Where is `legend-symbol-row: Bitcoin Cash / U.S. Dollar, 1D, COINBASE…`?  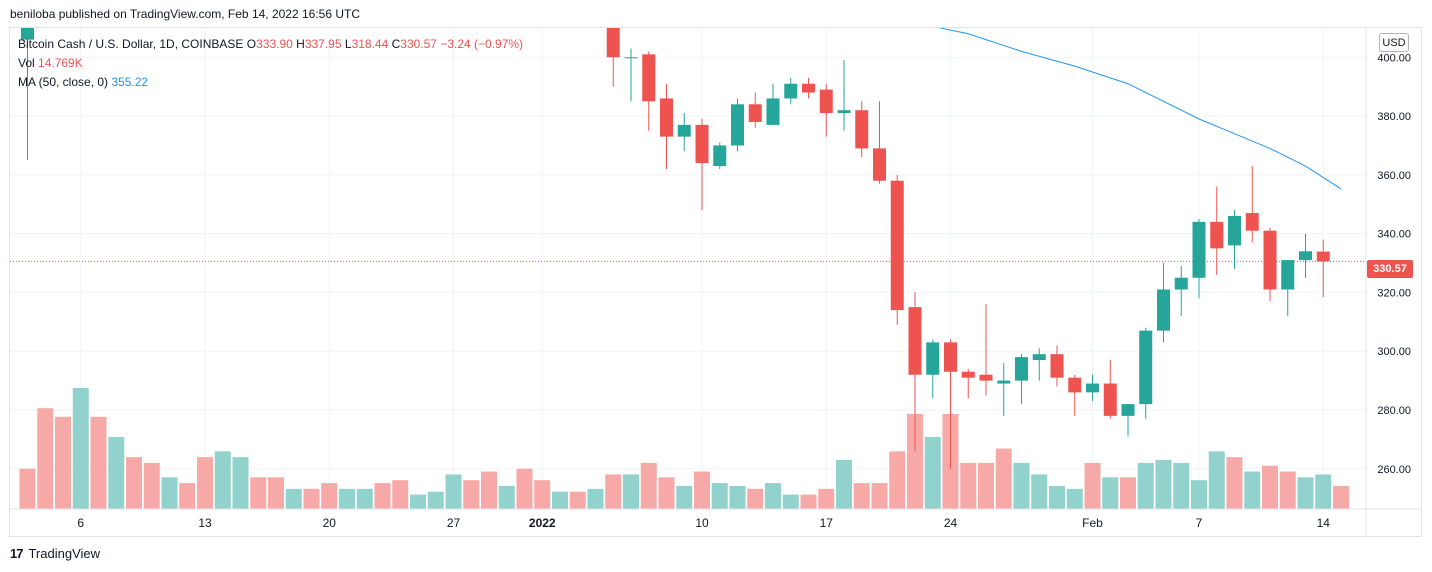 legend-symbol-row: Bitcoin Cash / U.S. Dollar, 1D, COINBASE… is located at coordinates (270, 44).